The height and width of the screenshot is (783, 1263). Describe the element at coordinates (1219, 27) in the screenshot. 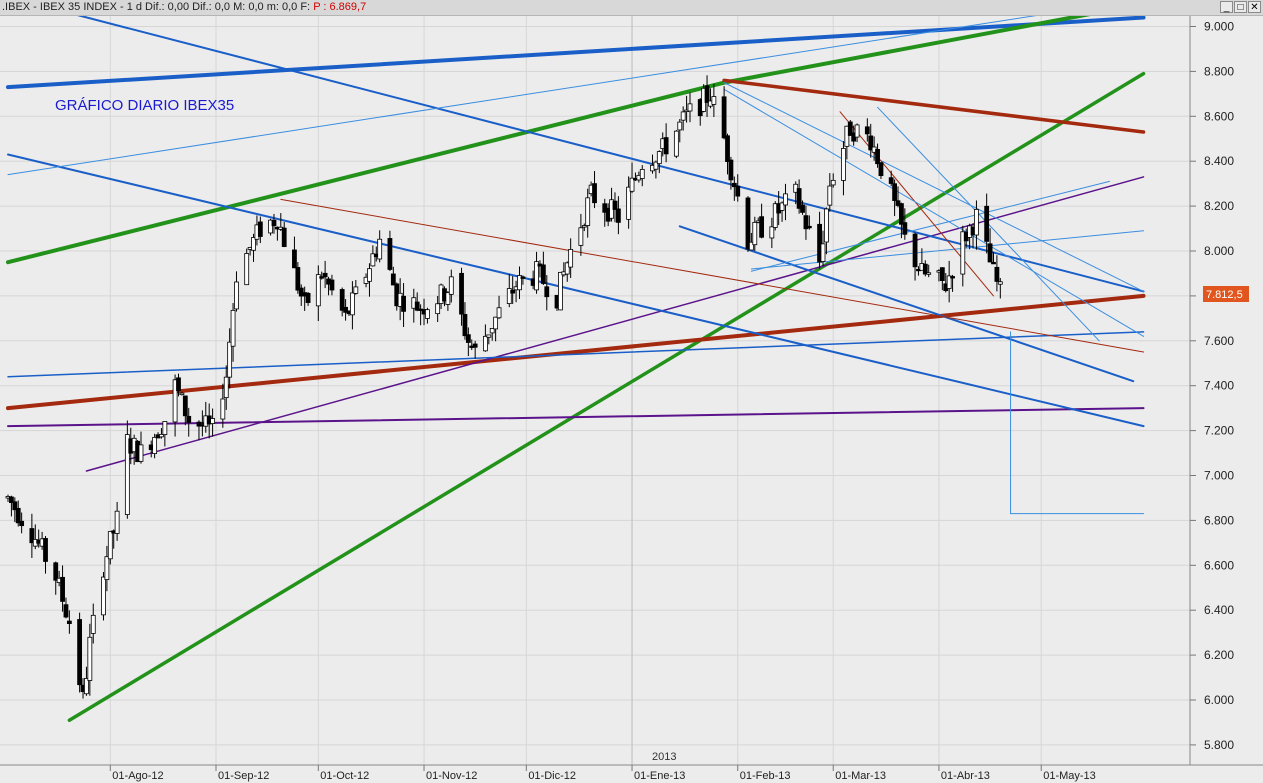

I see `y-tick-label: 9.000` at that location.